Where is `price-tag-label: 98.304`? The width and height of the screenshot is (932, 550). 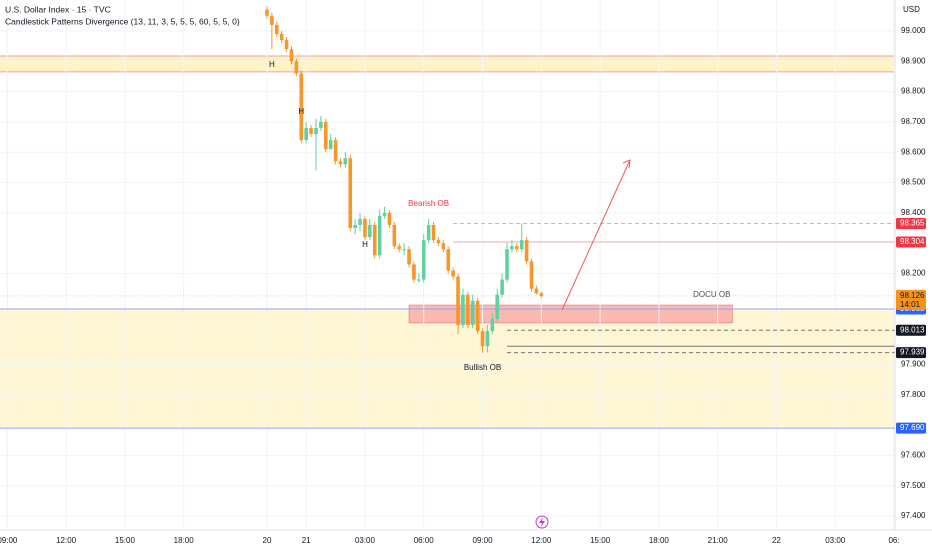 price-tag-label: 98.304 is located at coordinates (912, 241).